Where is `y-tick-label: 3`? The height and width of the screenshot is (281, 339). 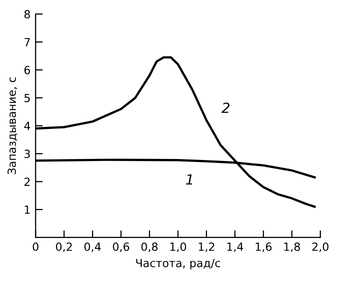 y-tick-label: 3 is located at coordinates (27, 154).